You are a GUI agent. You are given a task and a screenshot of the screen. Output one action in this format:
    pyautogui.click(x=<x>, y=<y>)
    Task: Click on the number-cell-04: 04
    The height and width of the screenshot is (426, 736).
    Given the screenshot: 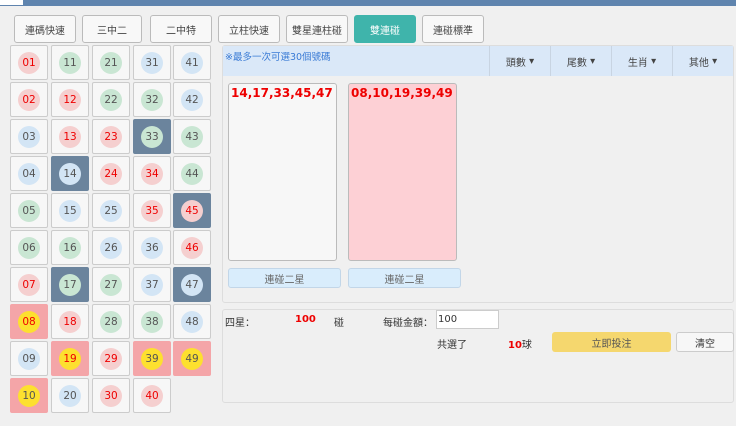 What is the action you would take?
    pyautogui.click(x=29, y=173)
    